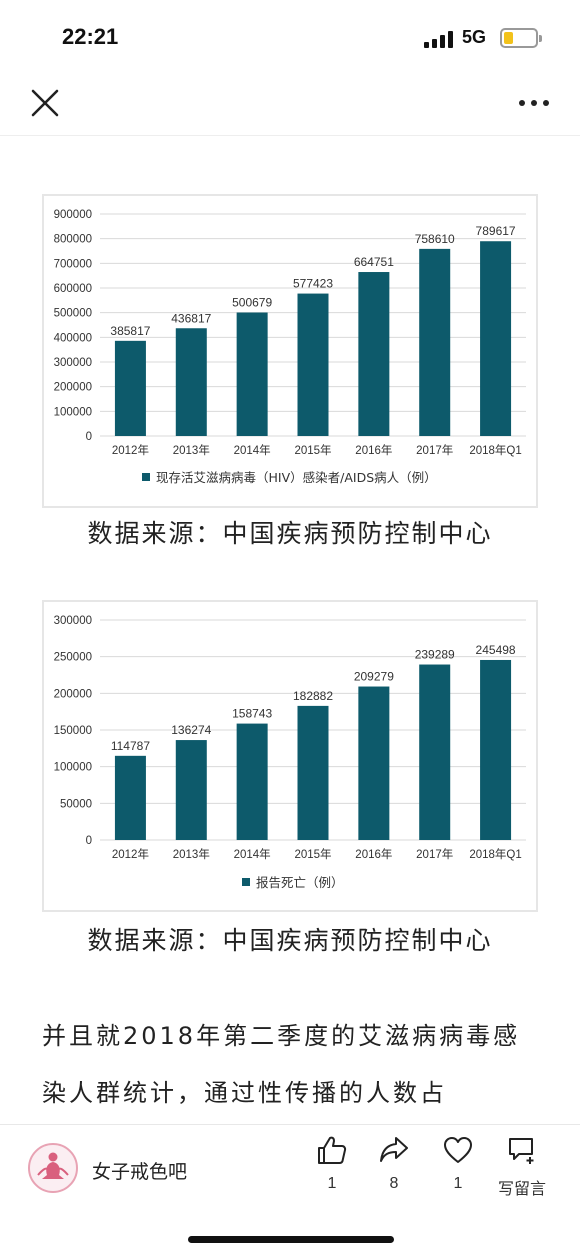 This screenshot has width=580, height=1255. I want to click on y-tick-label: 700000, so click(73, 264).